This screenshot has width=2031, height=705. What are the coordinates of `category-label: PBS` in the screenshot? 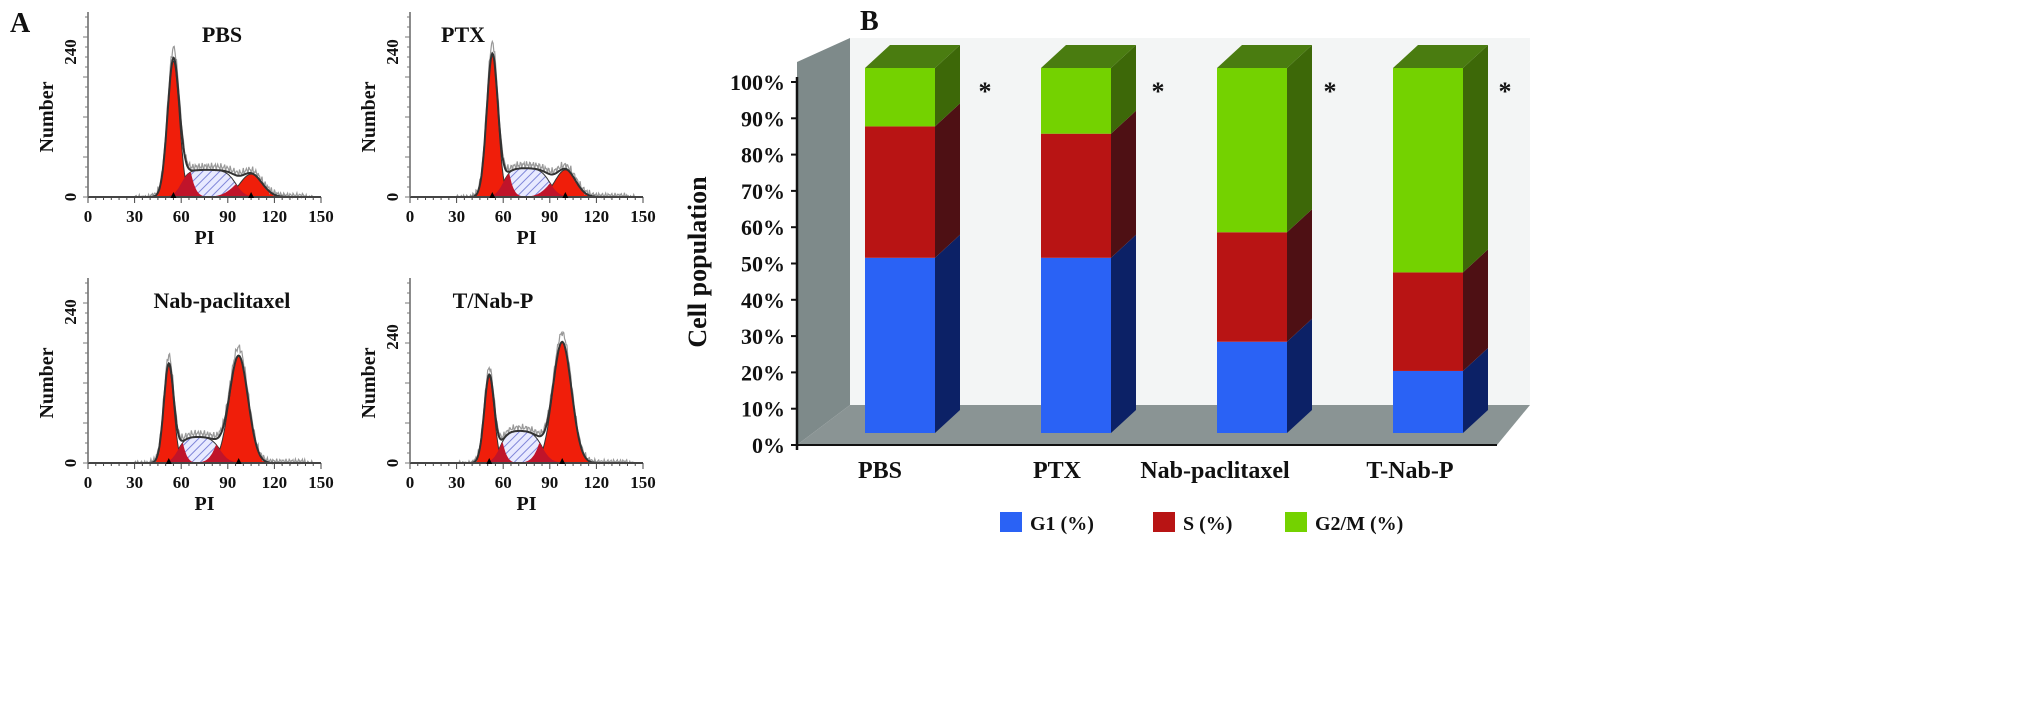 It's located at (880, 471).